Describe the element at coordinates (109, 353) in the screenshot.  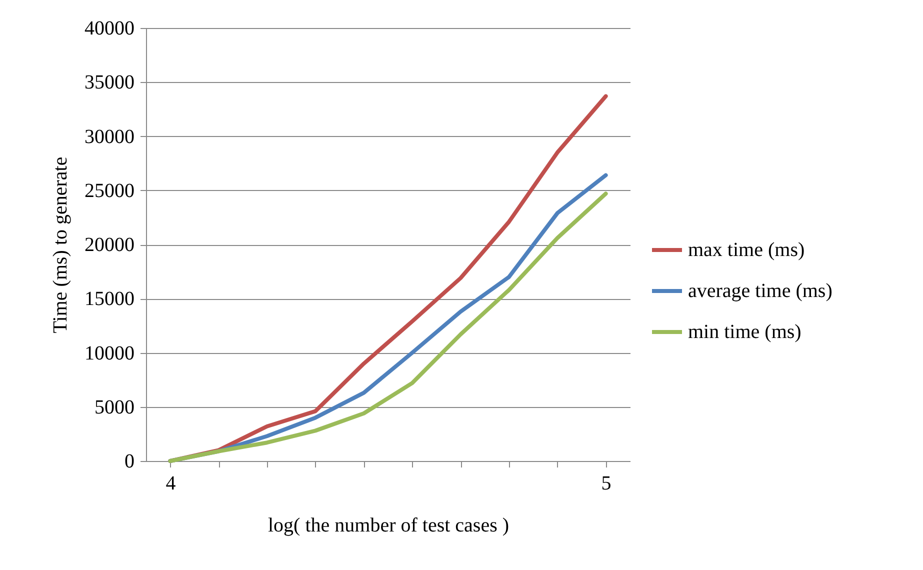
I see `y-tick-label: 10000` at that location.